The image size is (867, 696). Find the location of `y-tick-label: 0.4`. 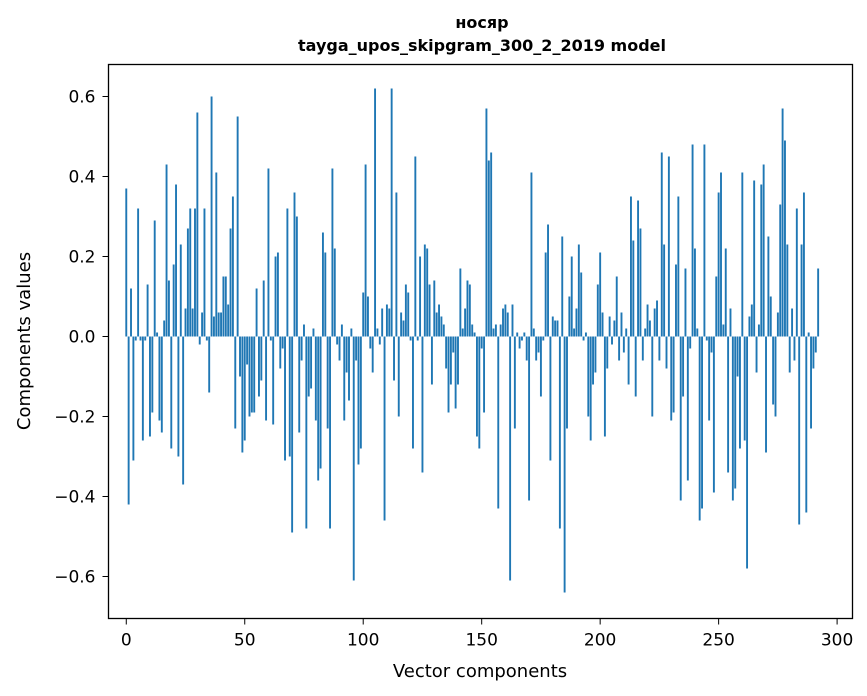

y-tick-label: 0.4 is located at coordinates (81, 178).